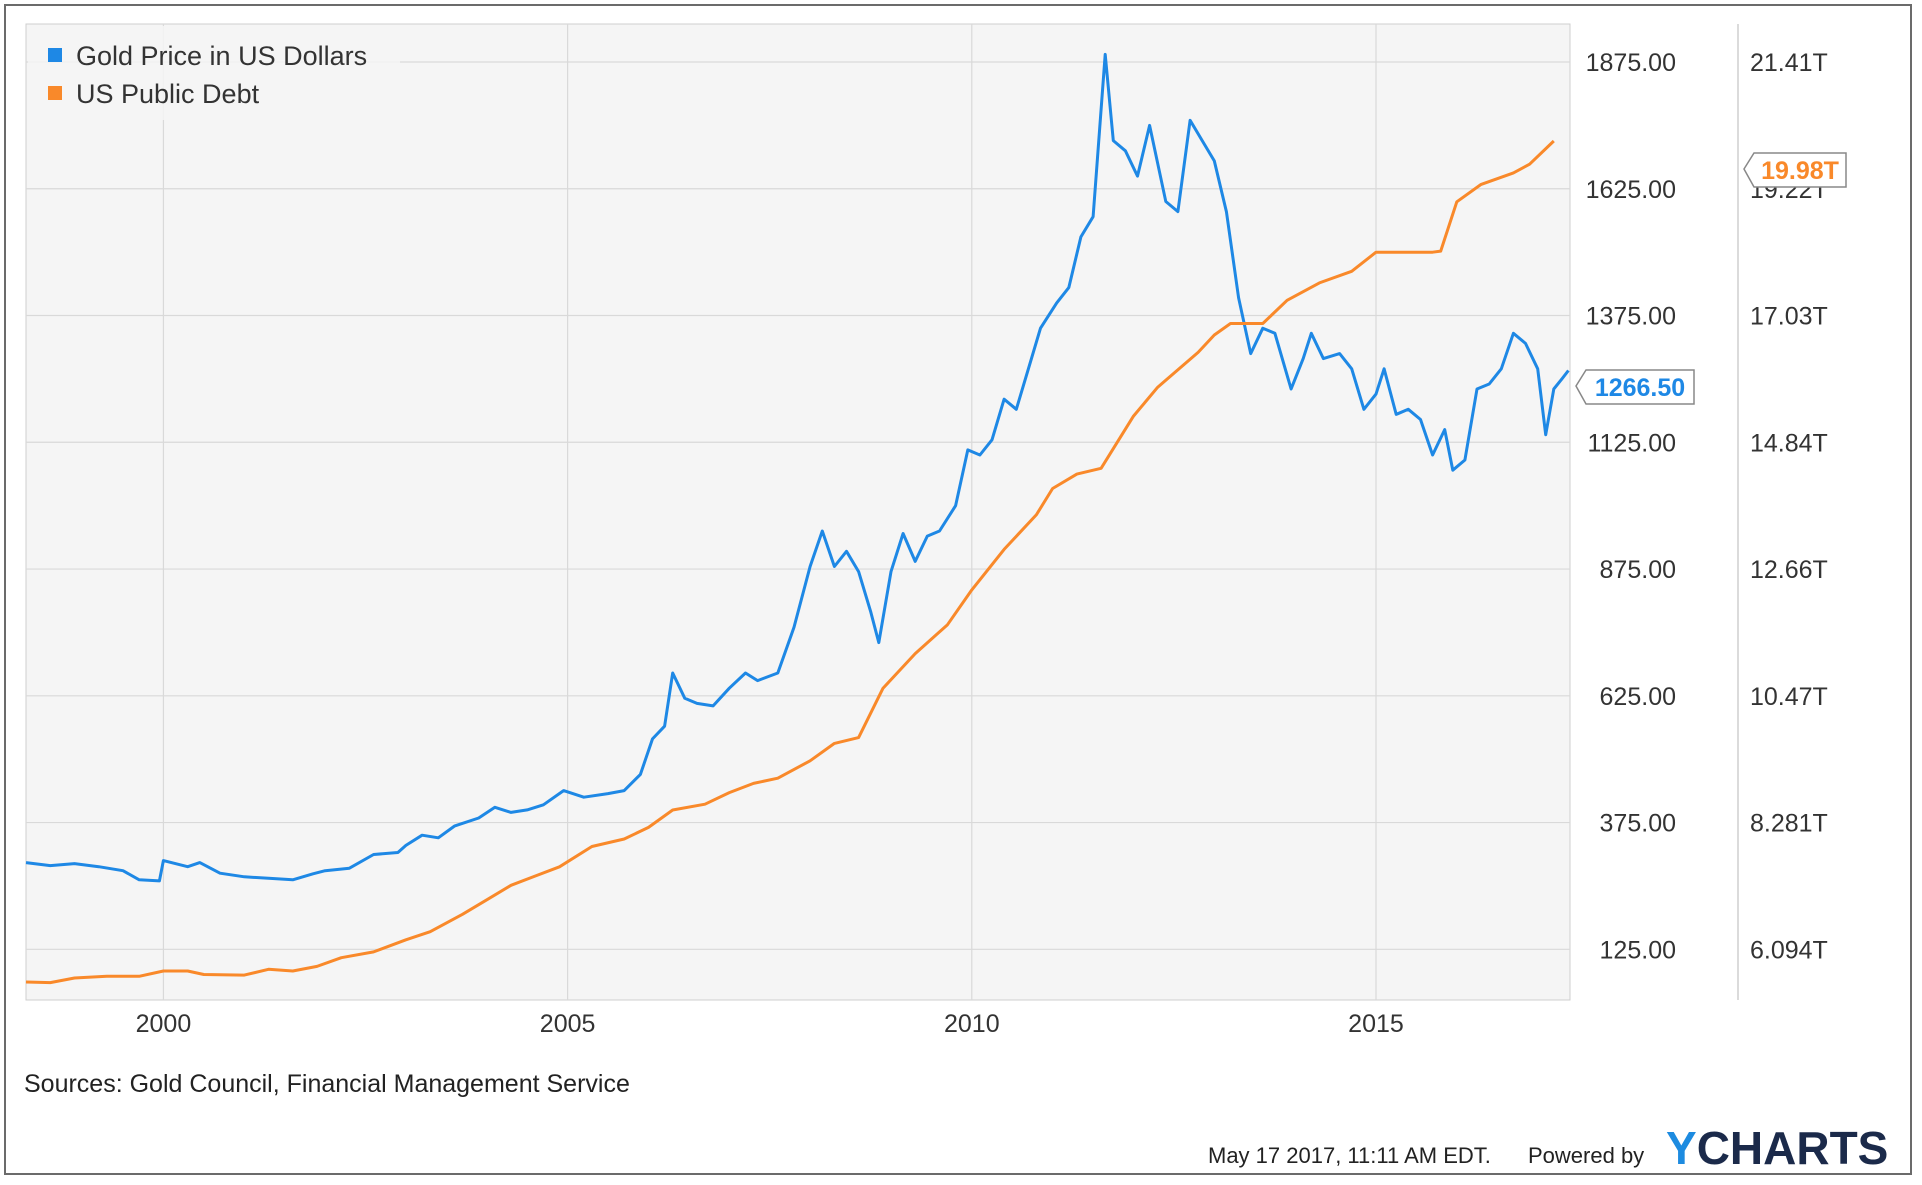 The image size is (1922, 1185). I want to click on y-left-tick-label: 1625.00, so click(1631, 190).